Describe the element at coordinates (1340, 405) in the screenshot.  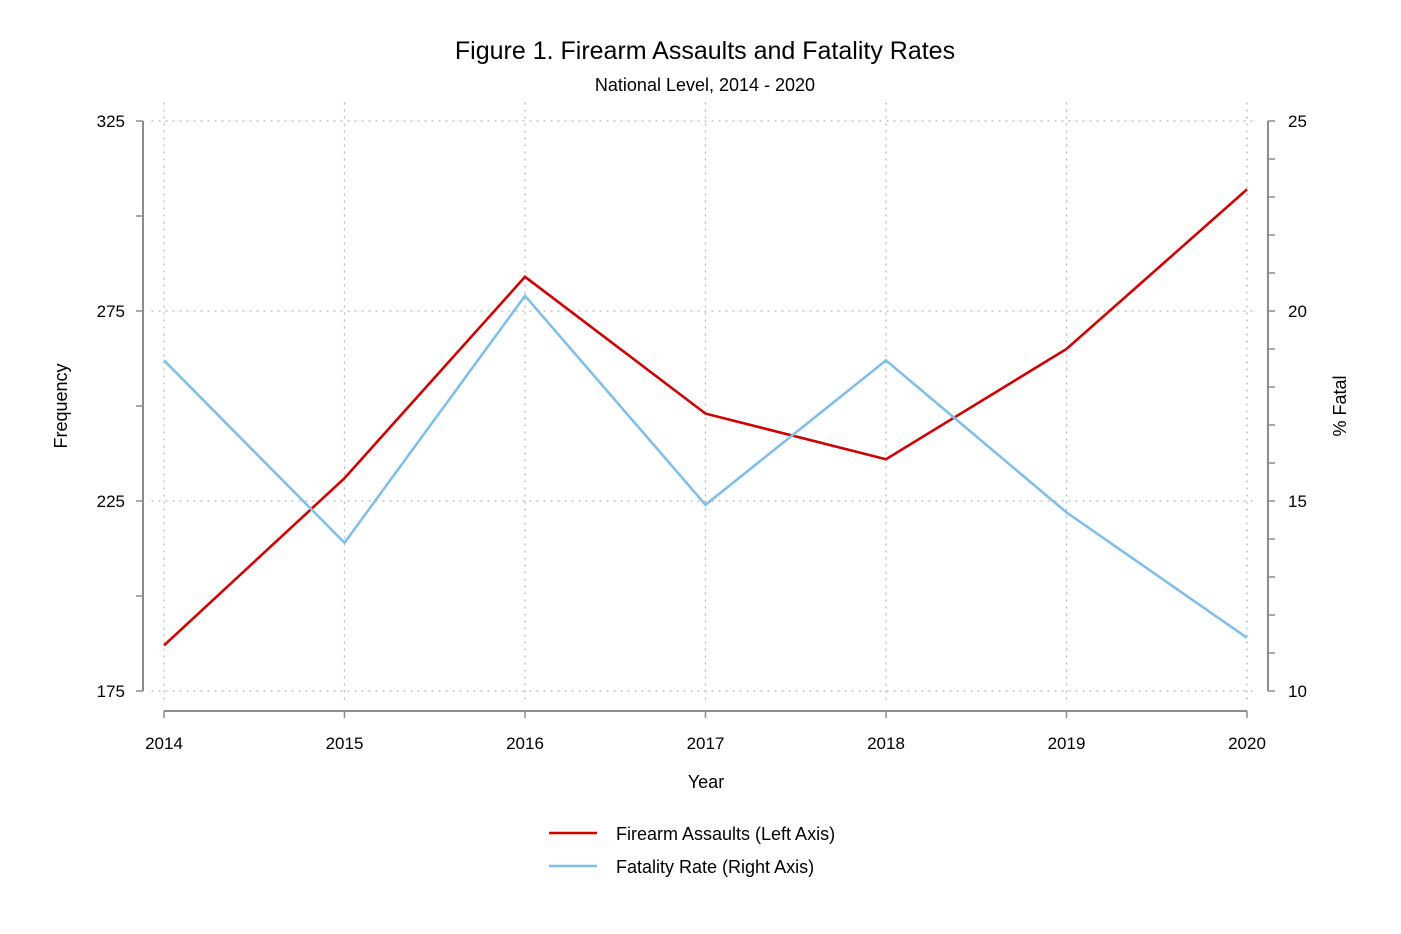
I see `y-axis-right-title: % Fatal` at that location.